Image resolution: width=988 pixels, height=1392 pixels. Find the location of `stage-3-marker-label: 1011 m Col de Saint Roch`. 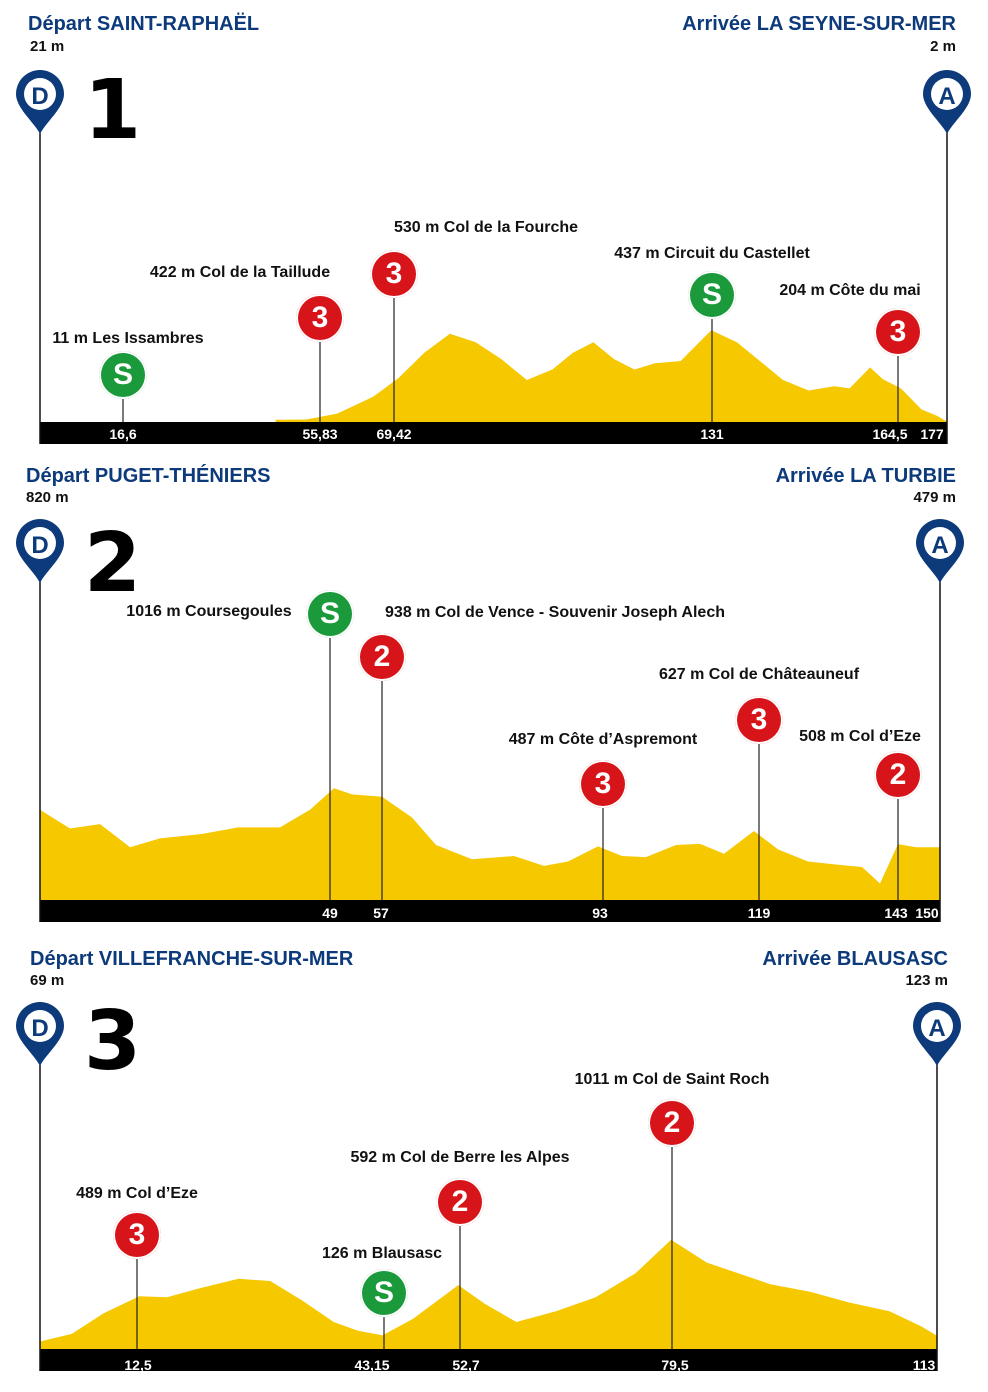

stage-3-marker-label: 1011 m Col de Saint Roch is located at coordinates (672, 1079).